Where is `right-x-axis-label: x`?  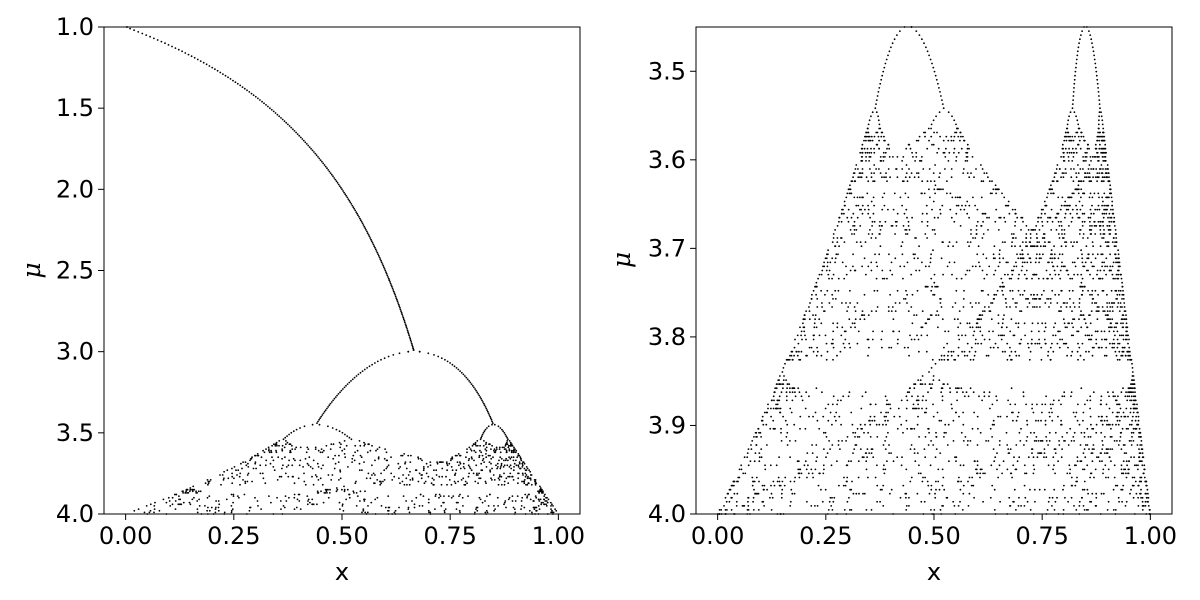
right-x-axis-label: x is located at coordinates (934, 572).